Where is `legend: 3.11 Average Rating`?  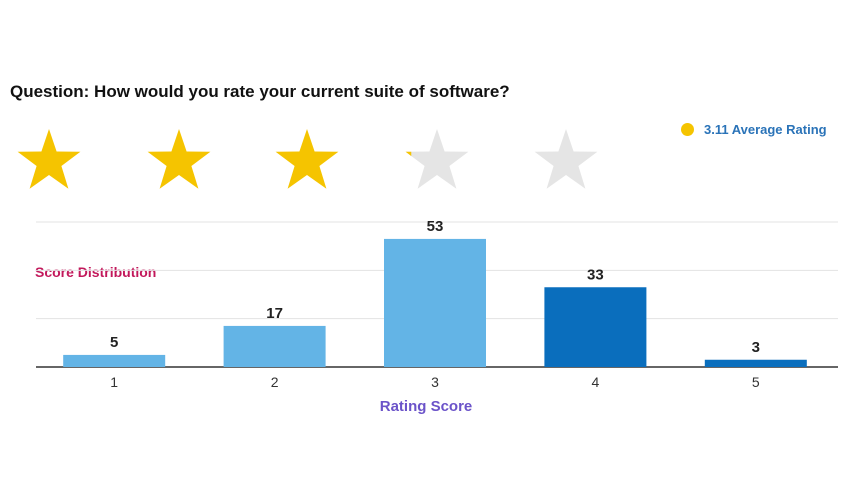 legend: 3.11 Average Rating is located at coordinates (754, 129).